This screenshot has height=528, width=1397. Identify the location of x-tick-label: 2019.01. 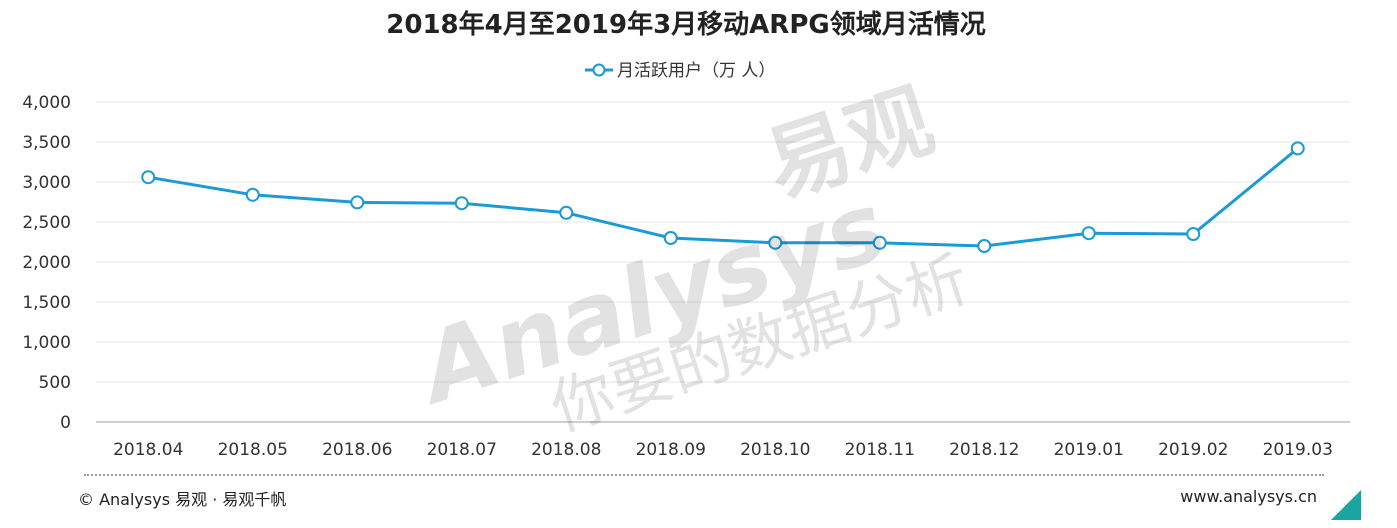
(1089, 450).